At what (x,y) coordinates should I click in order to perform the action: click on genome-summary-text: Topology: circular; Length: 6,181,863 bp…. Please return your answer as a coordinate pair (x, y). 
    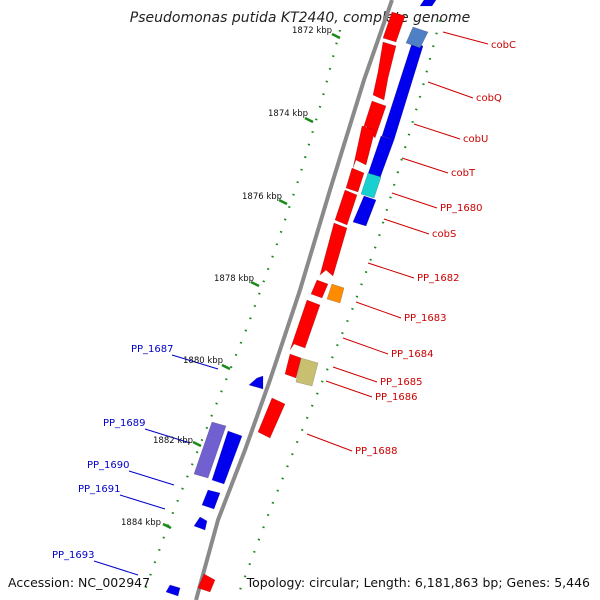
    Looking at the image, I should click on (418, 582).